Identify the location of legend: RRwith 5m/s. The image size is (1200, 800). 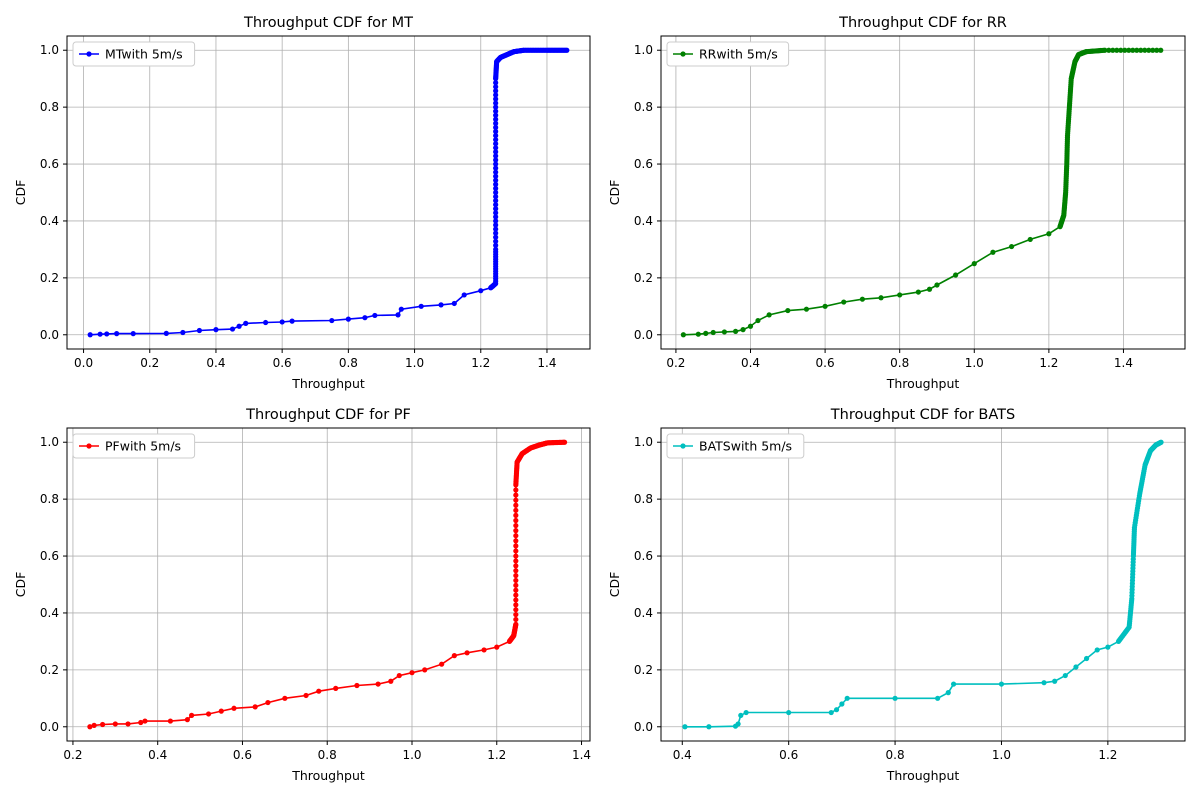
(728, 54).